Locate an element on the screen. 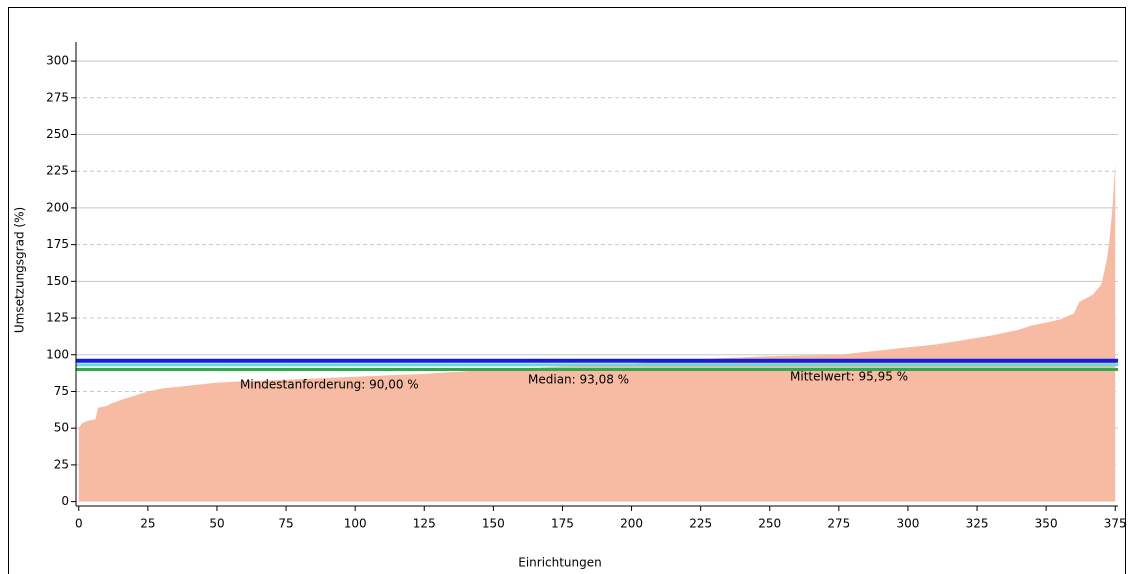 Image resolution: width=1134 pixels, height=574 pixels. reference-label: Median: 93,08 % is located at coordinates (578, 380).